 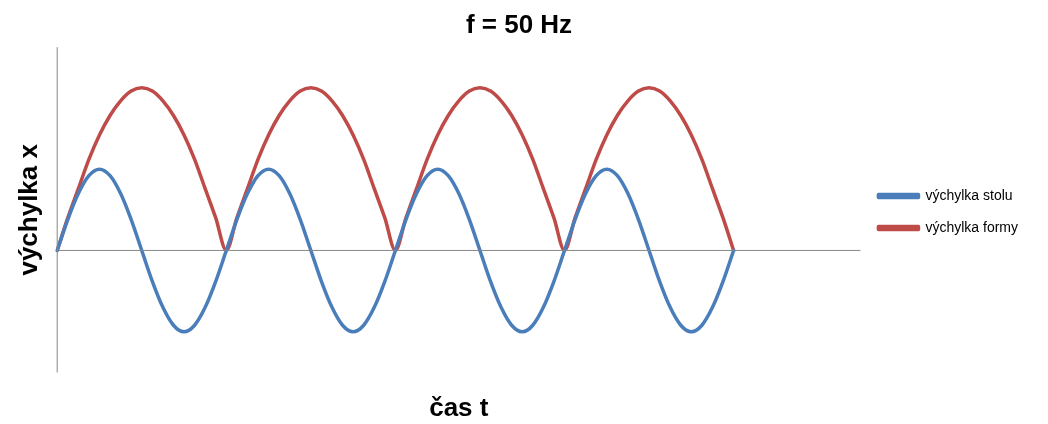 What do you see at coordinates (519, 23) in the screenshot?
I see `chart-title: f = 50 Hz` at bounding box center [519, 23].